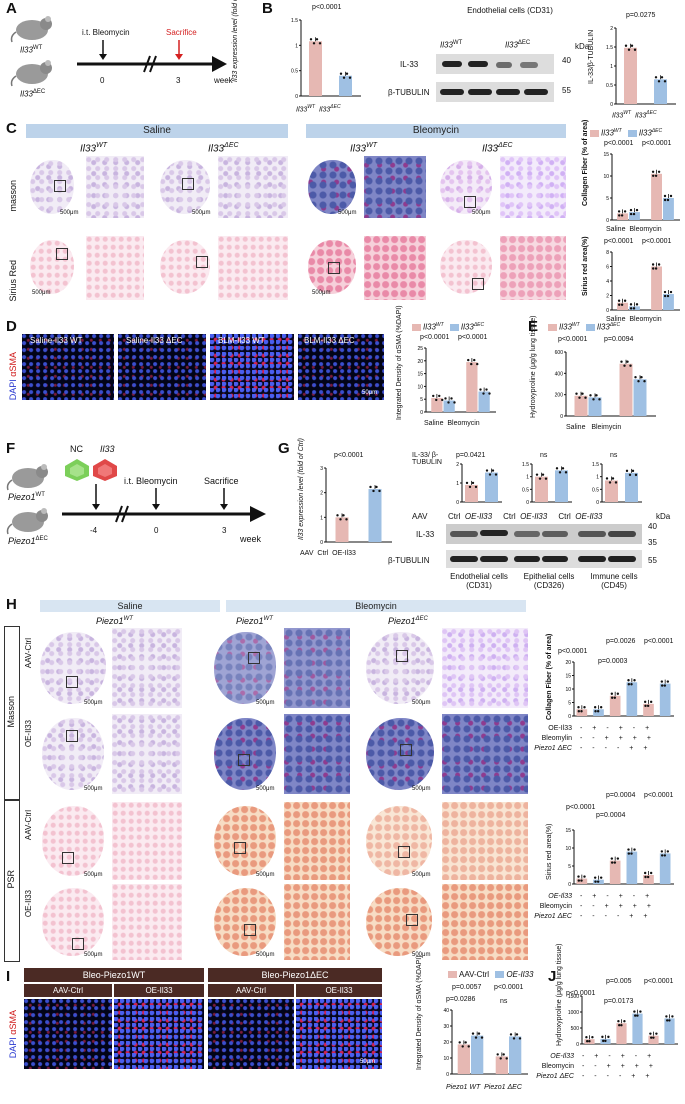 Image resolution: width=685 pixels, height=1104 pixels. Describe the element at coordinates (73, 668) in the screenshot. I see `h-masson-ctrl-wt-saline: 500μm` at that location.